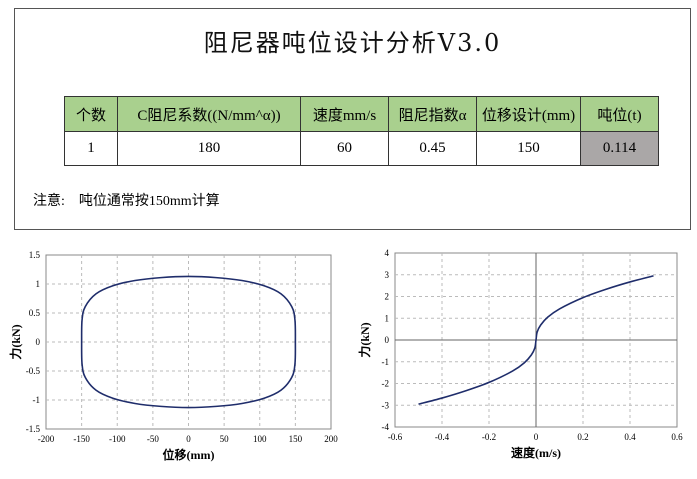 The width and height of the screenshot is (697, 479). I want to click on y-tick-label: 1.5, so click(35, 255).